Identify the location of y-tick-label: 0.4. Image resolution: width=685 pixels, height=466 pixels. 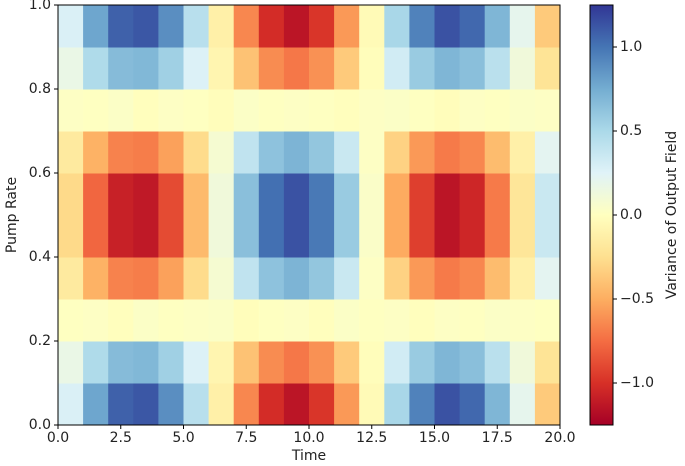
(40, 257).